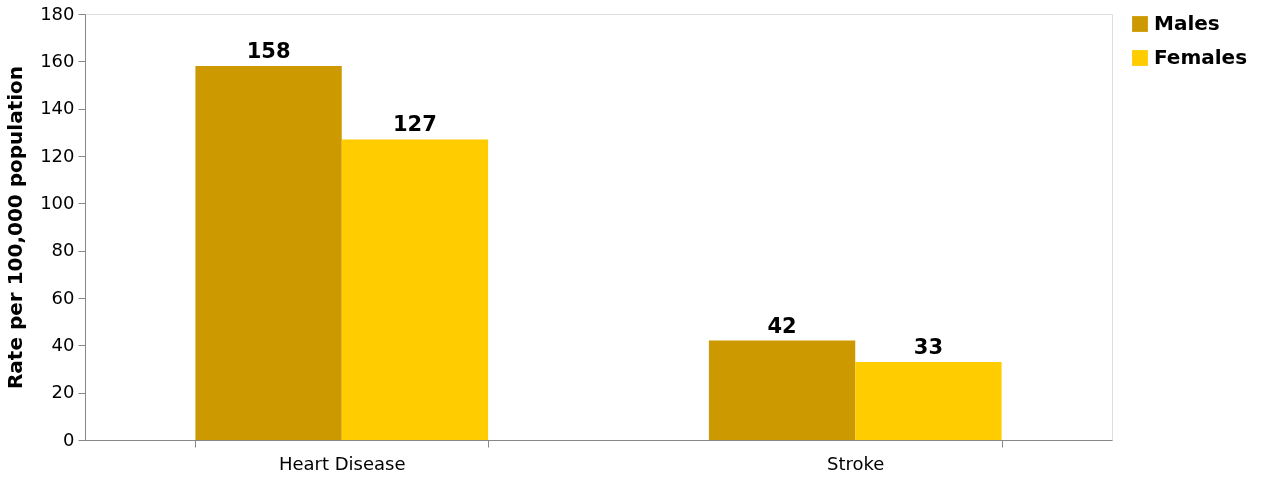 This screenshot has width=1268, height=495. What do you see at coordinates (342, 463) in the screenshot?
I see `x-tick-label: Heart Disease` at bounding box center [342, 463].